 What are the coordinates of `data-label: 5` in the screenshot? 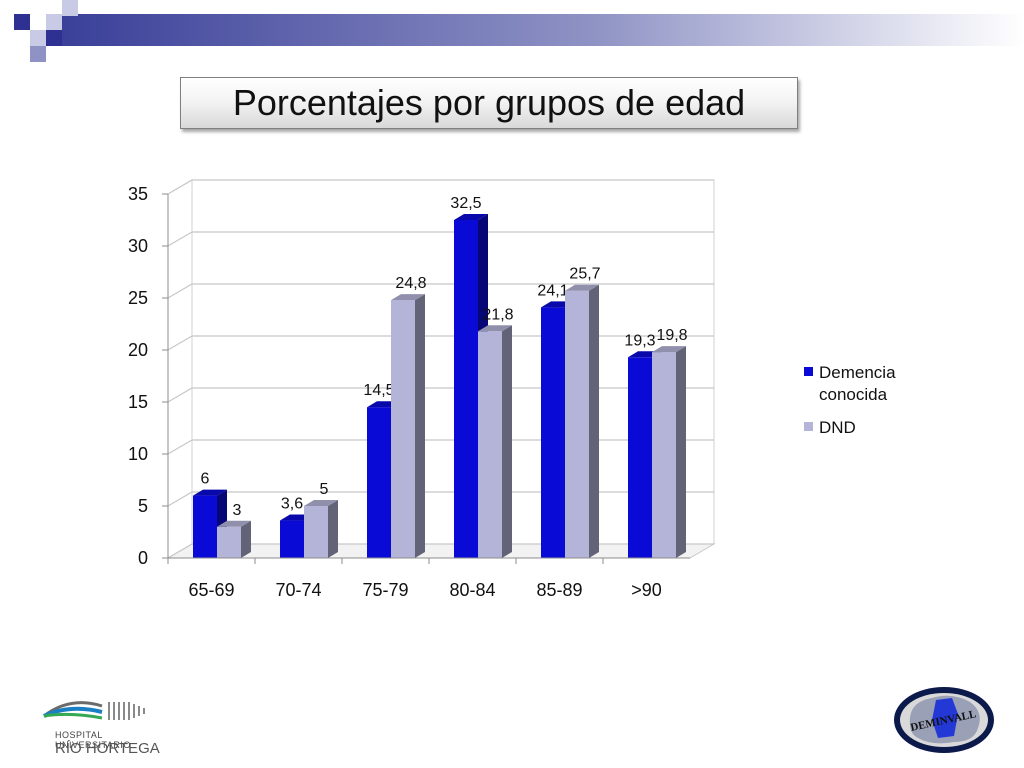 It's located at (324, 489).